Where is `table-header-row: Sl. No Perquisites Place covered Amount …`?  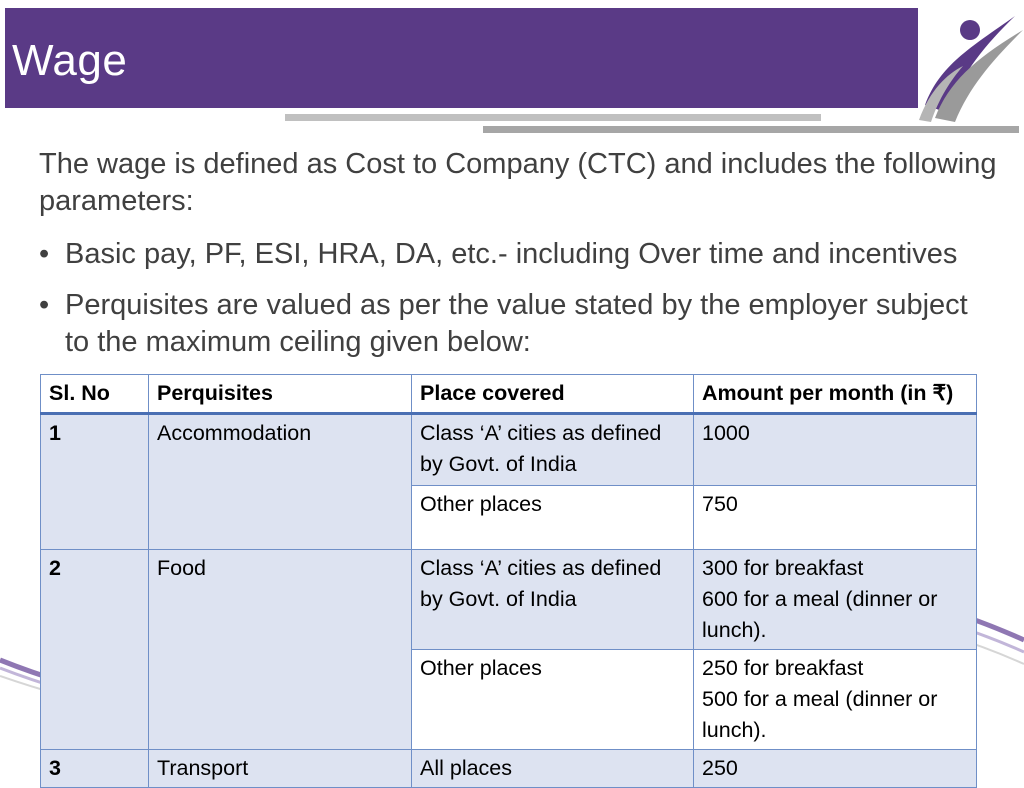
table-header-row: Sl. No Perquisites Place covered Amount … is located at coordinates (508, 394).